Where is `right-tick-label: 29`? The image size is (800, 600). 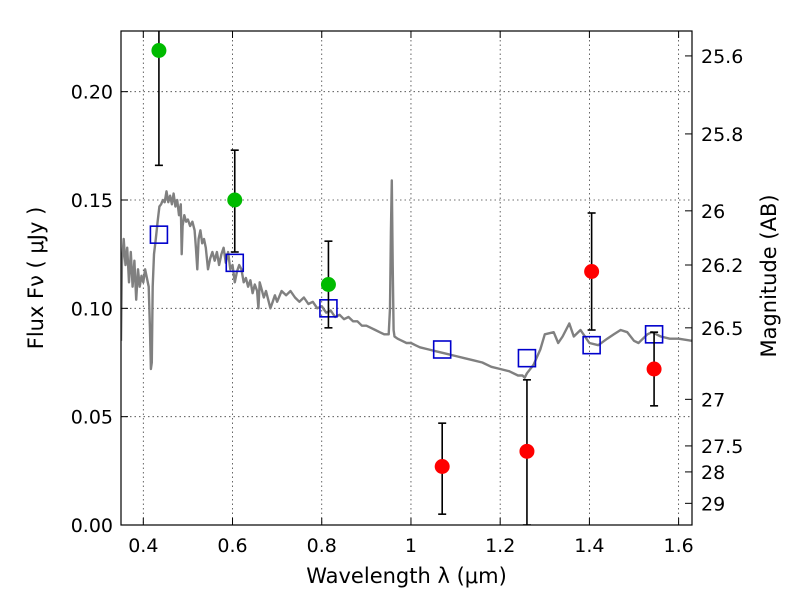
right-tick-label: 29 is located at coordinates (713, 504).